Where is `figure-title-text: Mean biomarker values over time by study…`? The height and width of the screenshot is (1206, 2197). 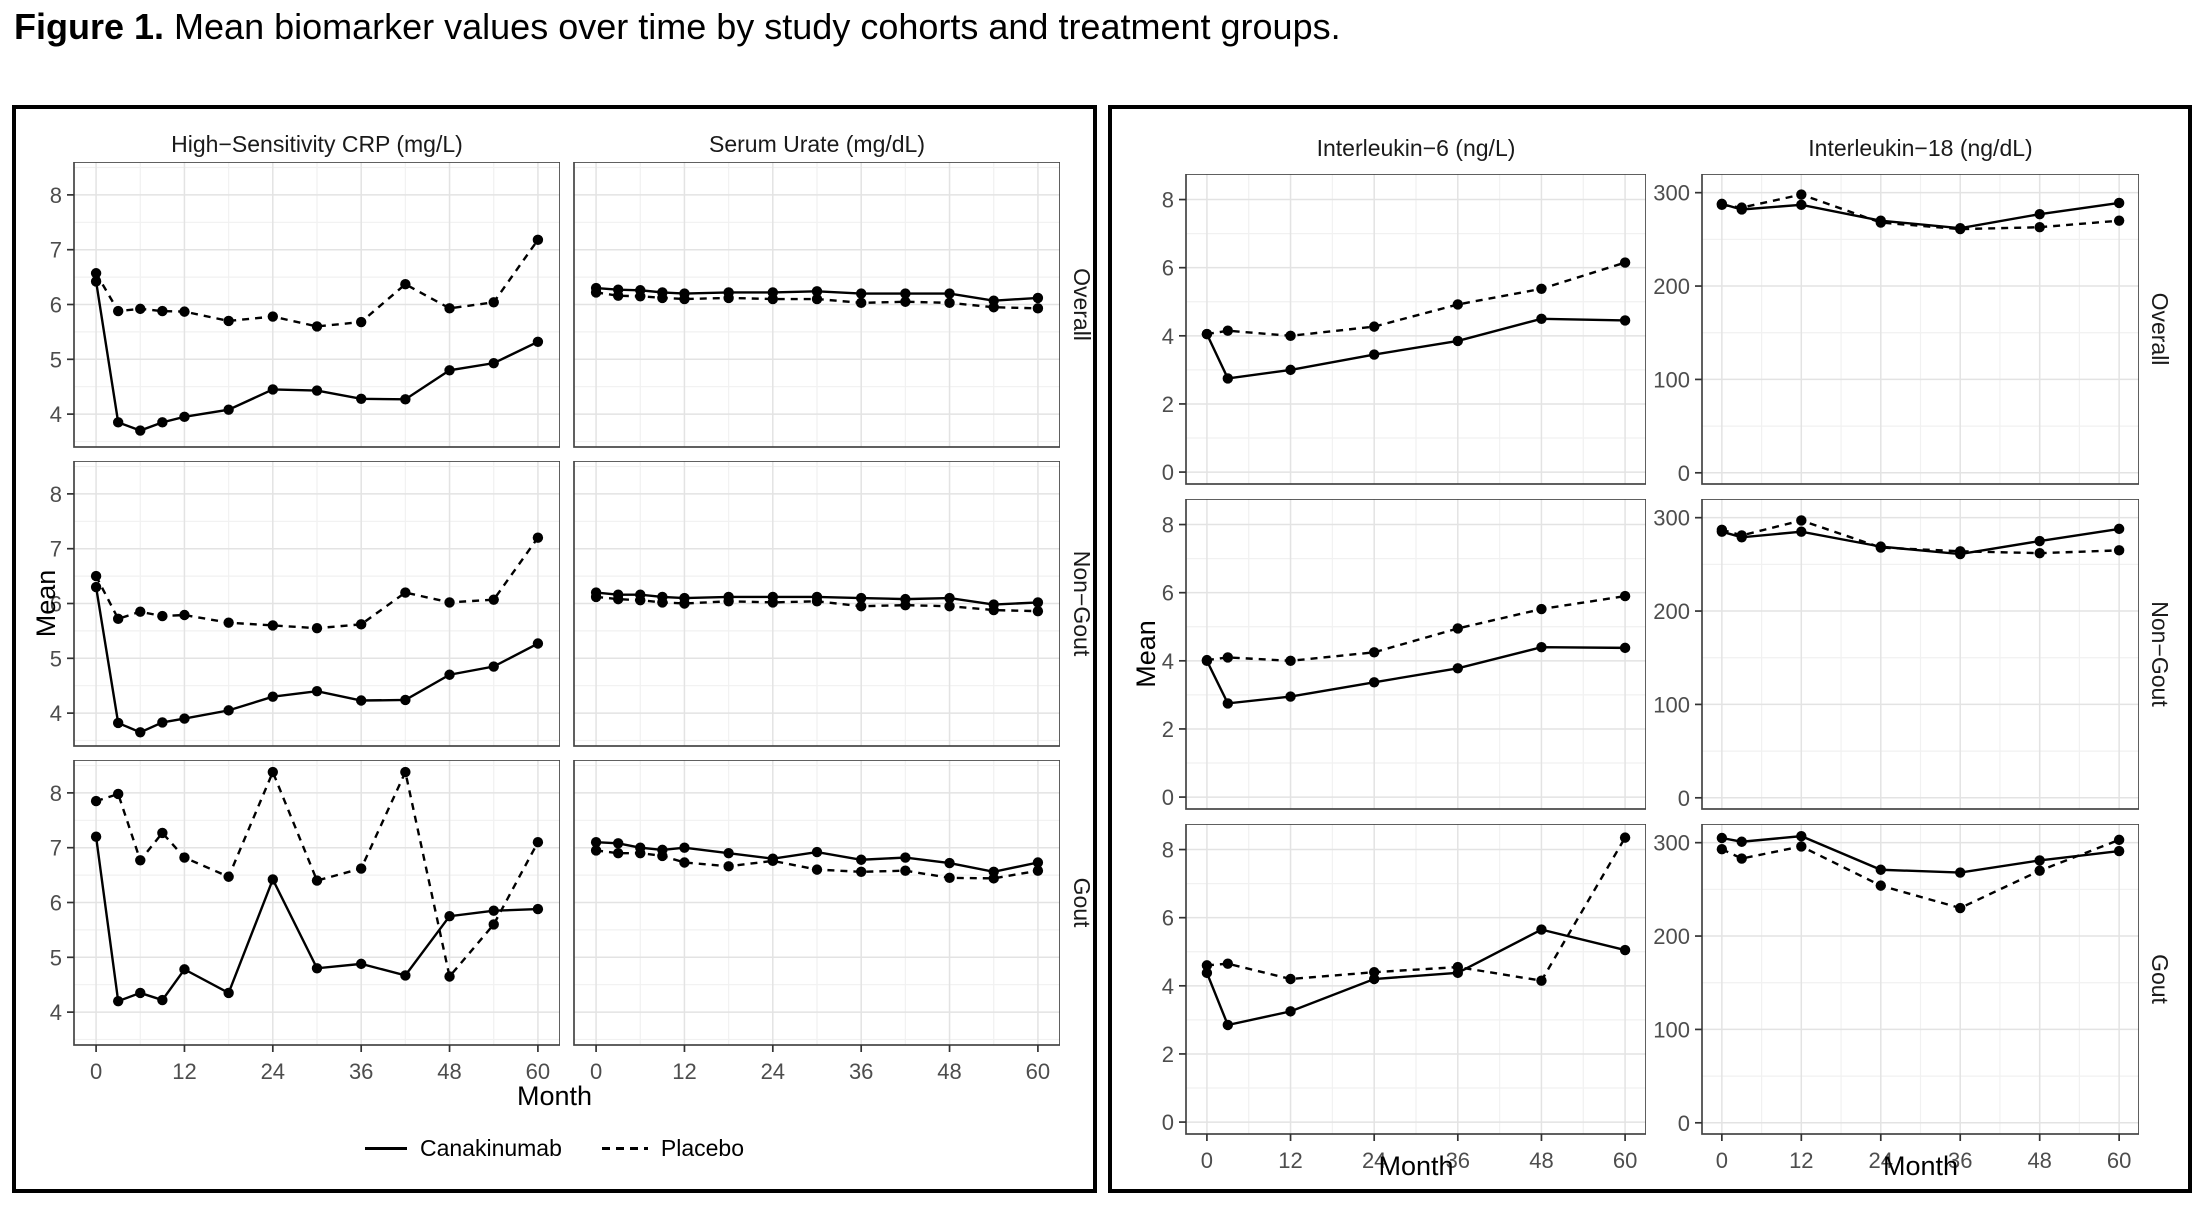 figure-title-text: Mean biomarker values over time by study… is located at coordinates (752, 26).